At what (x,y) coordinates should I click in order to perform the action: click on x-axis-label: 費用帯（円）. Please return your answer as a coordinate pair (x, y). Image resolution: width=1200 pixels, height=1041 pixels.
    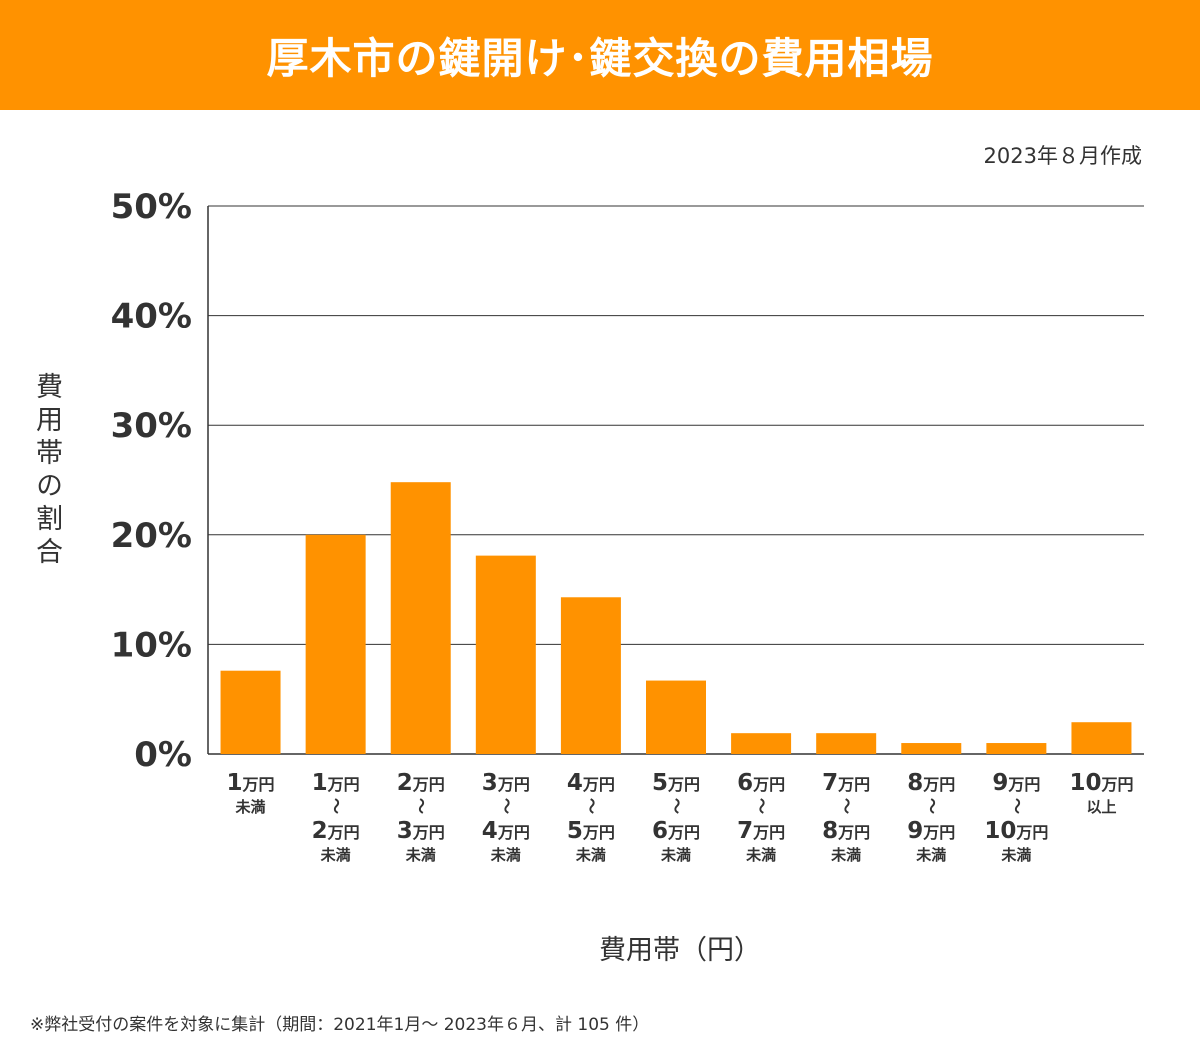
    Looking at the image, I should click on (680, 950).